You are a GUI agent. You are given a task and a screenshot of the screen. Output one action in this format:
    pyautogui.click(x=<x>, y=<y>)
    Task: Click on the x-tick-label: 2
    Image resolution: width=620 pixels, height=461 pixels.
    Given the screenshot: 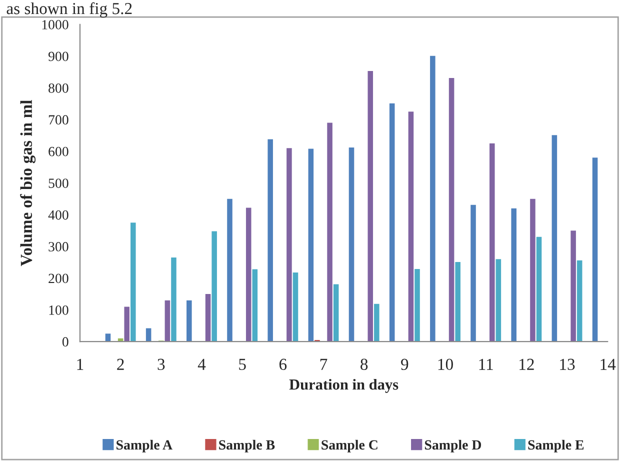 What is the action you would take?
    pyautogui.click(x=120, y=364)
    